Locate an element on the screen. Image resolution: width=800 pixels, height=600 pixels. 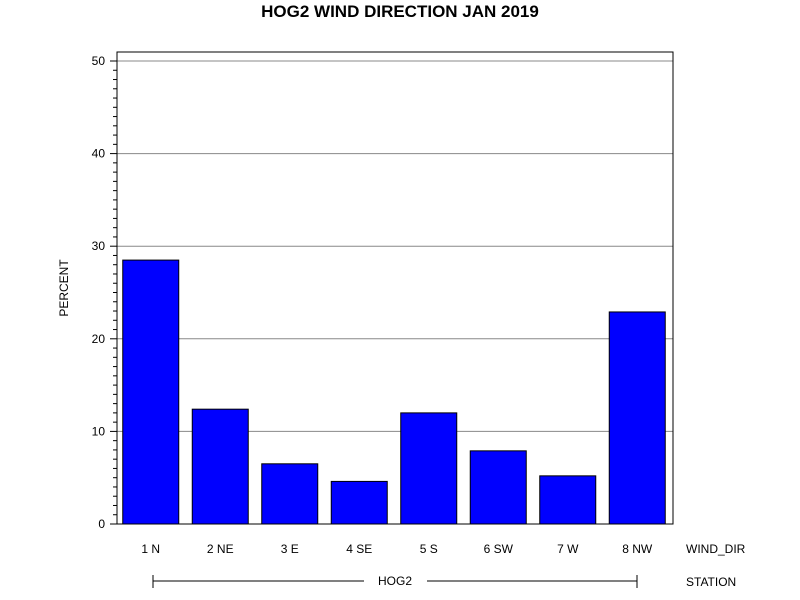
chart-title: HOG2 WIND DIRECTION JAN 2019 is located at coordinates (400, 11).